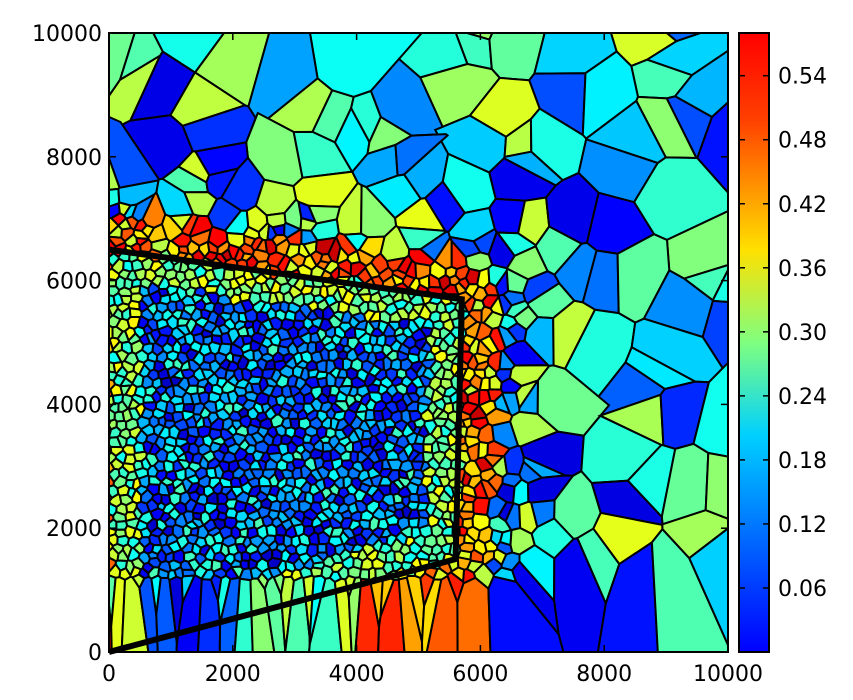 Image resolution: width=853 pixels, height=700 pixels. Describe the element at coordinates (233, 674) in the screenshot. I see `x-tick-label: 2000` at that location.